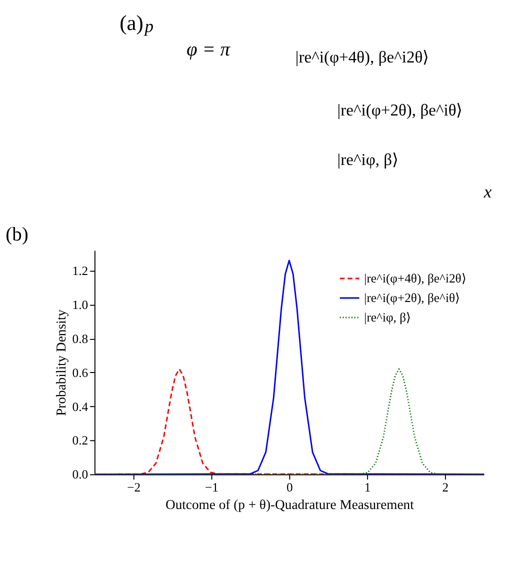 The width and height of the screenshot is (518, 584). Describe the element at coordinates (148, 26) in the screenshot. I see `text: p` at that location.